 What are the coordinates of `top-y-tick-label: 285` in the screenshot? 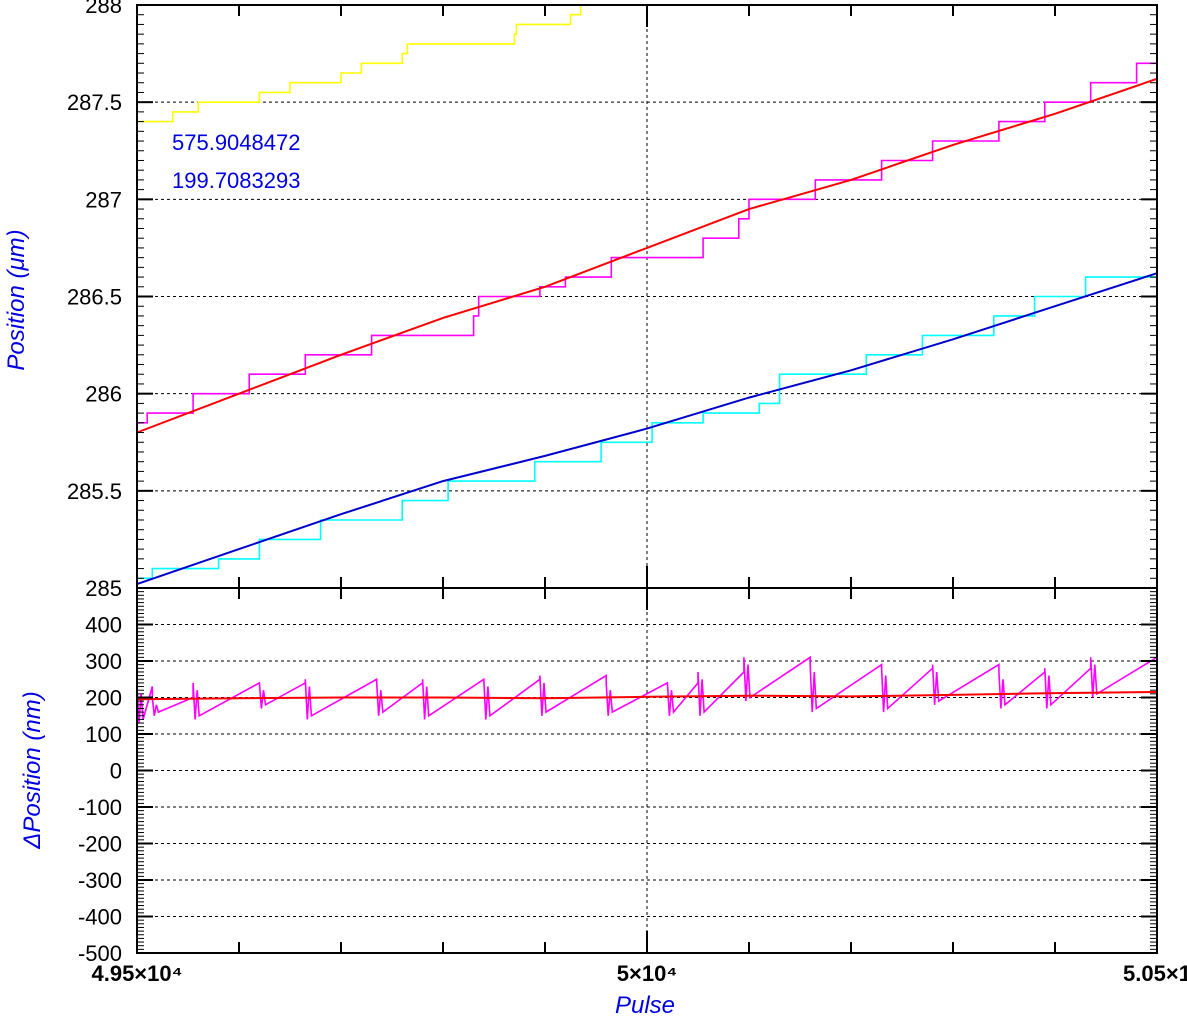 It's located at (103, 588).